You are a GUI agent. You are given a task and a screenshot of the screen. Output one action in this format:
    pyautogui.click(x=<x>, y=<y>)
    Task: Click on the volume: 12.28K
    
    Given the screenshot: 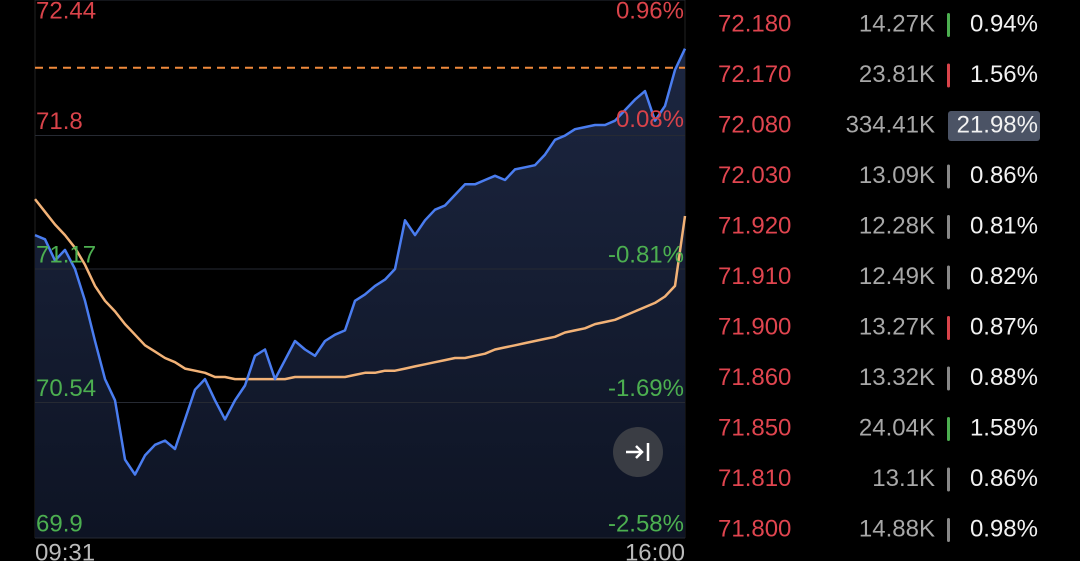 What is the action you would take?
    pyautogui.click(x=897, y=225)
    